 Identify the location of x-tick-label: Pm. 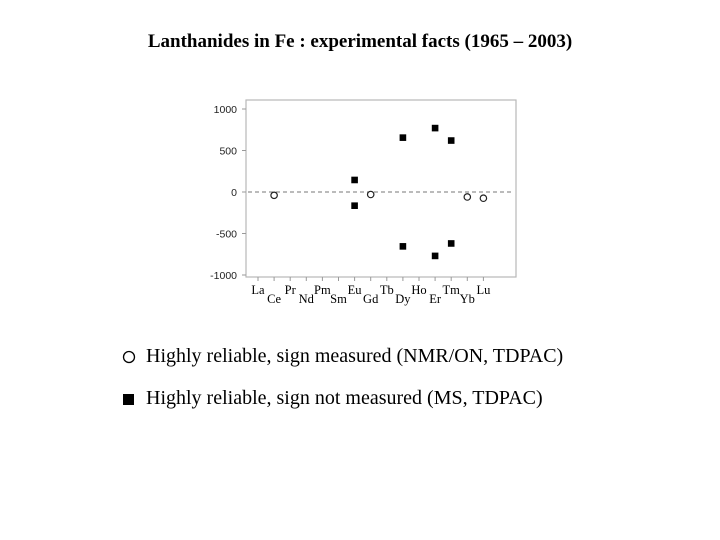
(322, 290).